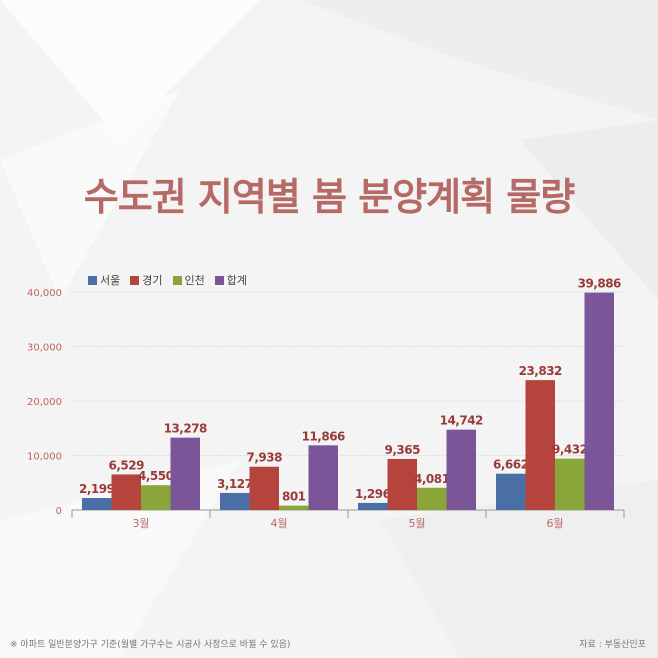  Describe the element at coordinates (44, 293) in the screenshot. I see `y-tick-label: 40,000` at that location.